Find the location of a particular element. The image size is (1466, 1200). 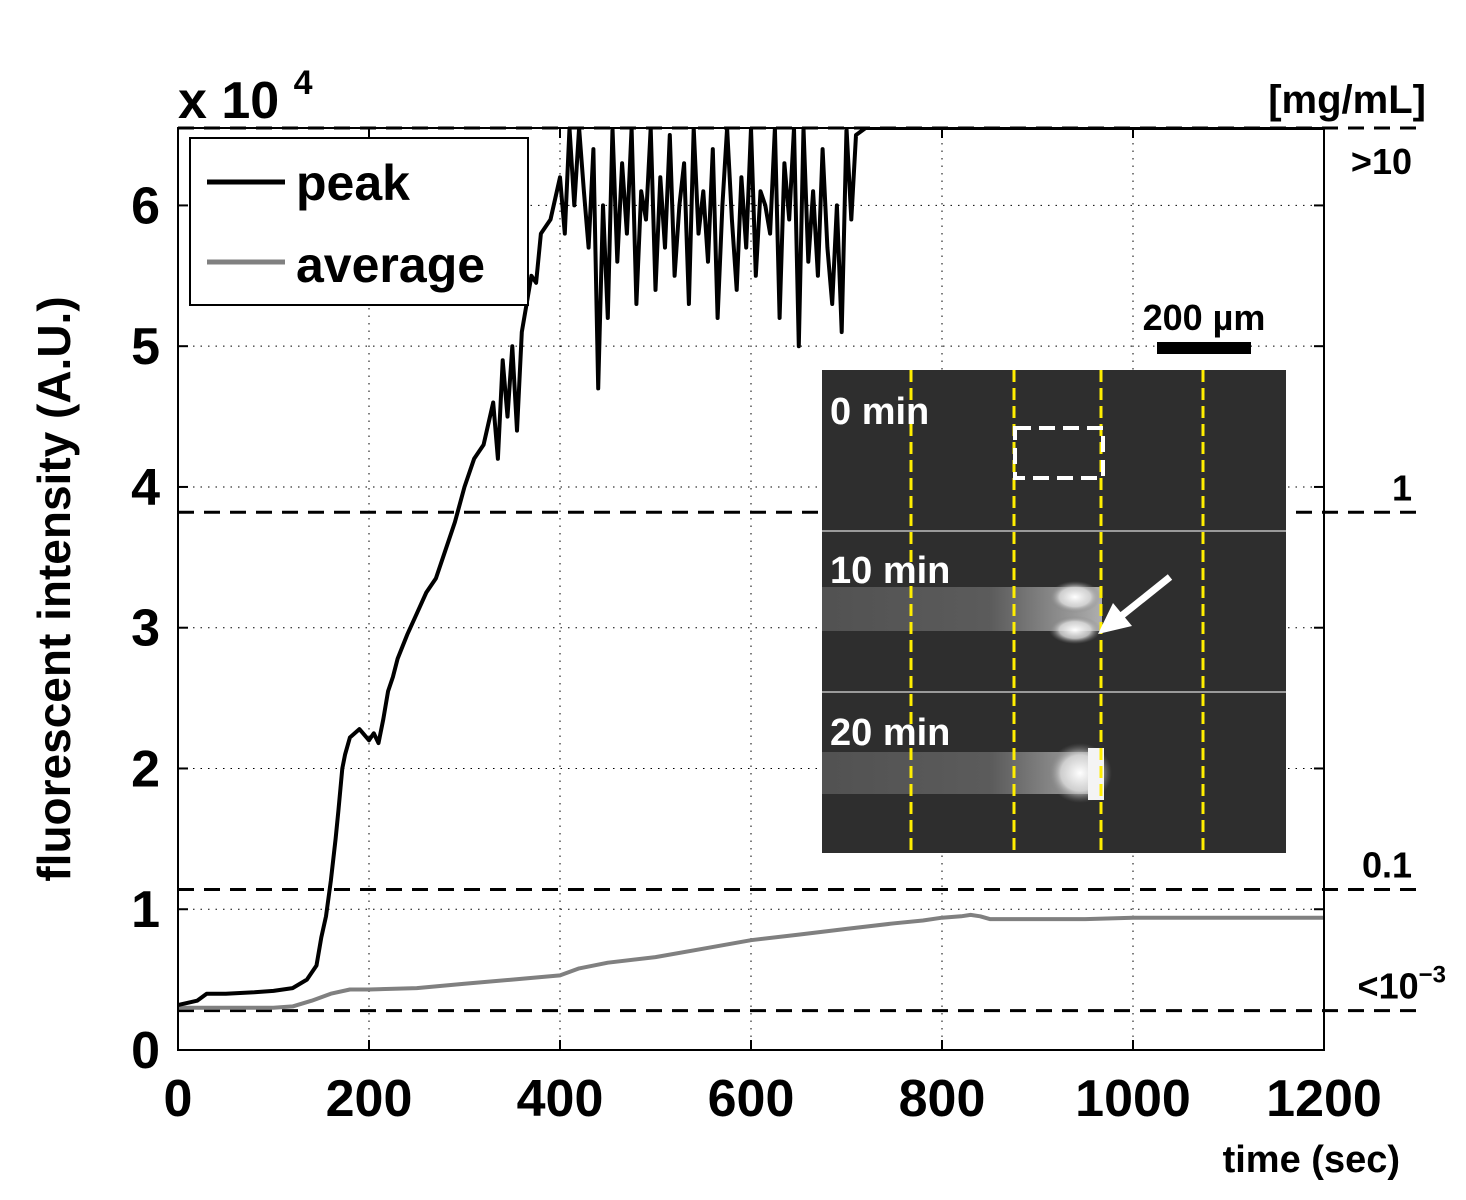

scale-bar: 200 µm is located at coordinates (1204, 325).